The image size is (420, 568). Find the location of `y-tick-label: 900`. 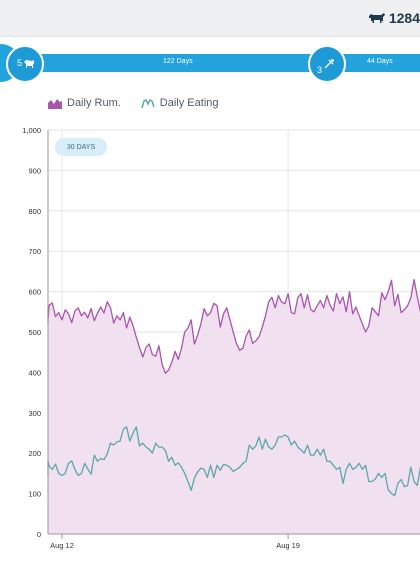

y-tick-label: 900 is located at coordinates (34, 170).